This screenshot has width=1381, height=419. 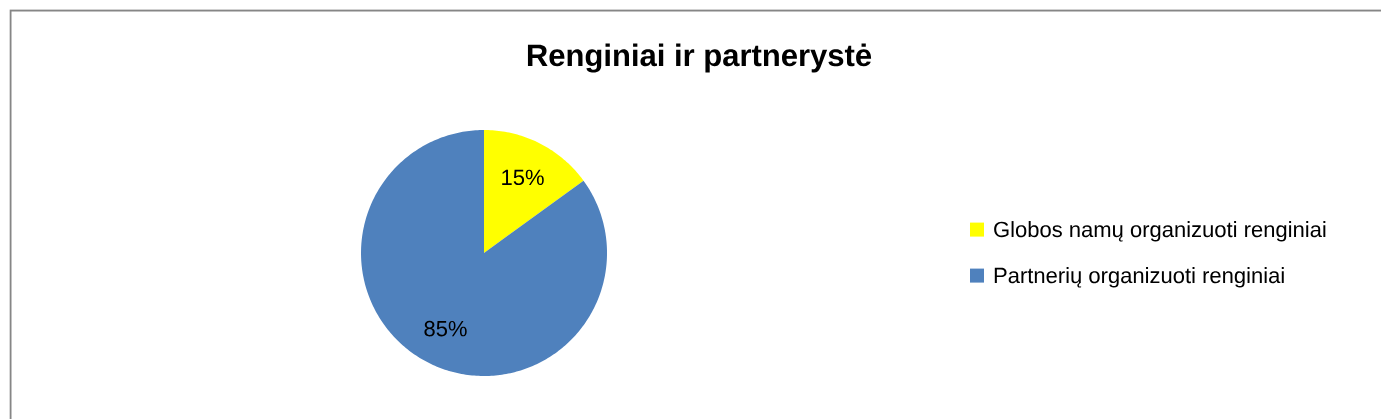 What do you see at coordinates (445, 328) in the screenshot?
I see `data-label: 85%` at bounding box center [445, 328].